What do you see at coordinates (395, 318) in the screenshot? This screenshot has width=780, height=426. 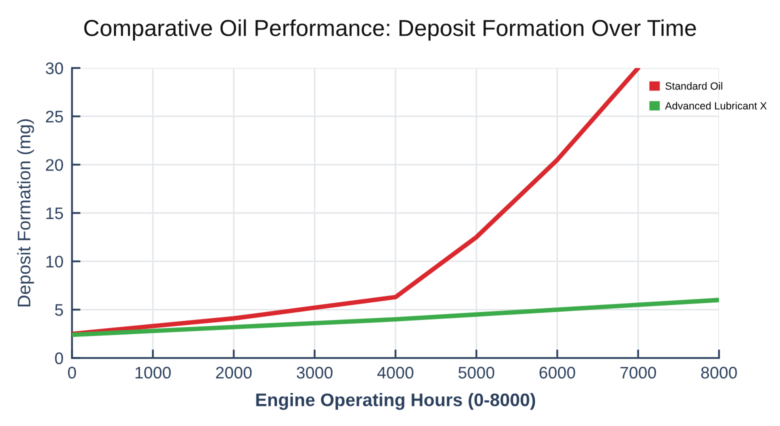 I see `line-series` at bounding box center [395, 318].